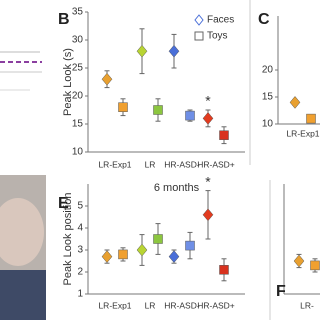  Describe the element at coordinates (68, 239) in the screenshot. I see `y-axis-title: Peak Look position` at that location.